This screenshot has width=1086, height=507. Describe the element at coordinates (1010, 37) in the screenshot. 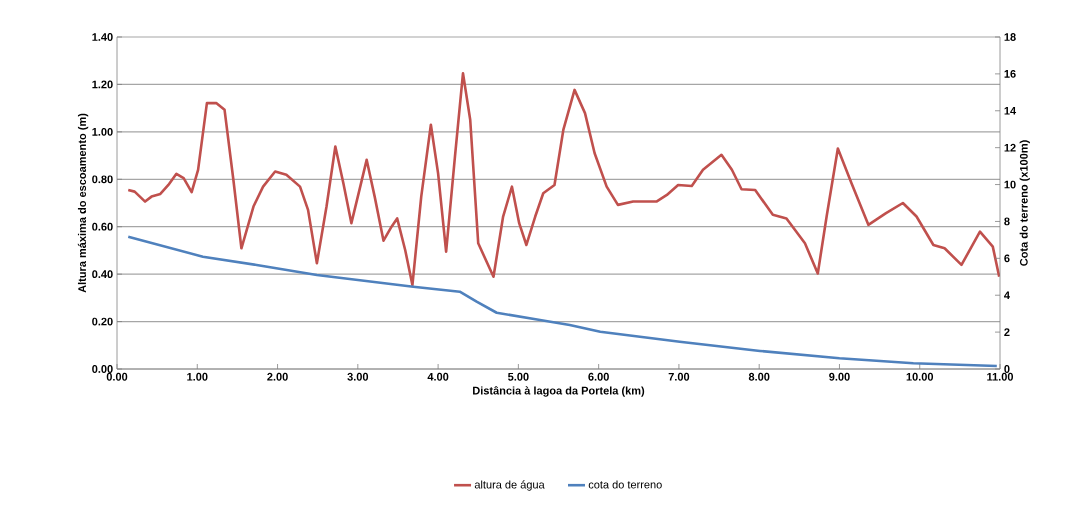

I see `y2-tick-label: 18` at that location.